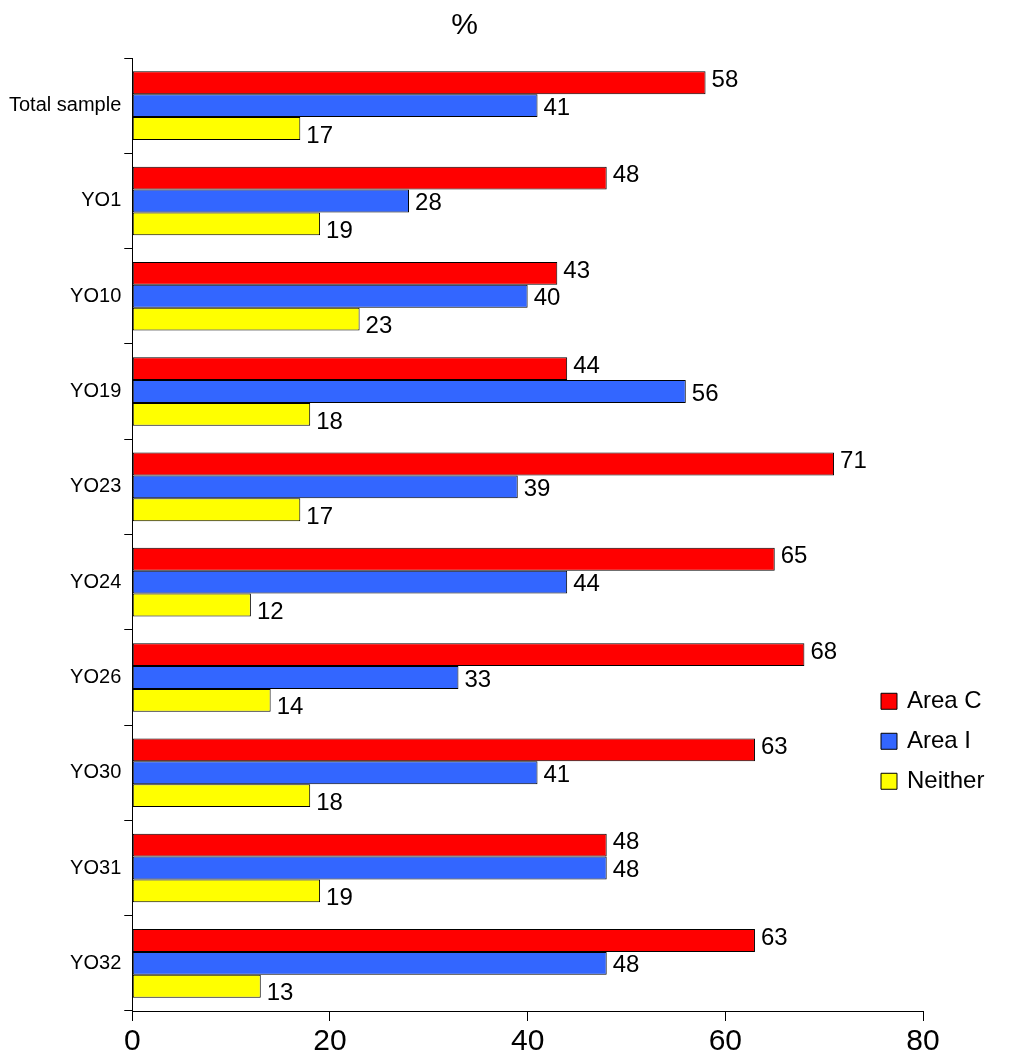  What do you see at coordinates (96, 866) in the screenshot?
I see `y-tick-label: YO31` at bounding box center [96, 866].